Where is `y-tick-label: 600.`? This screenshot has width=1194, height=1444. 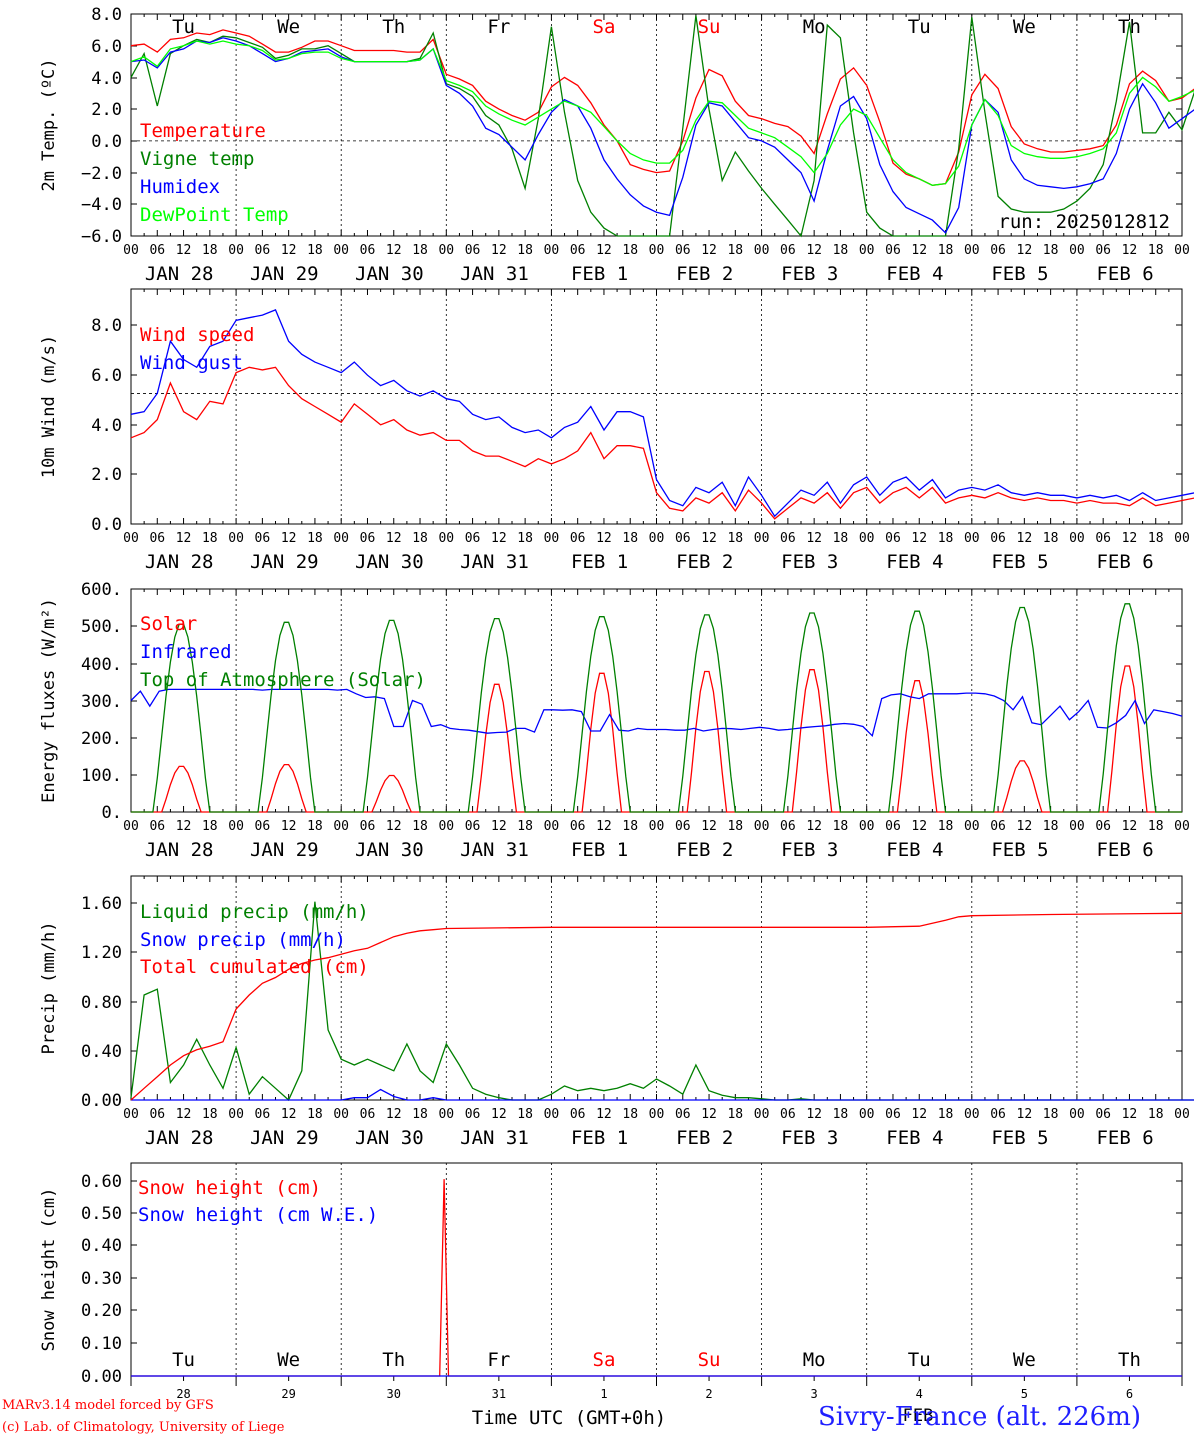 y-tick-label: 600. is located at coordinates (101, 590).